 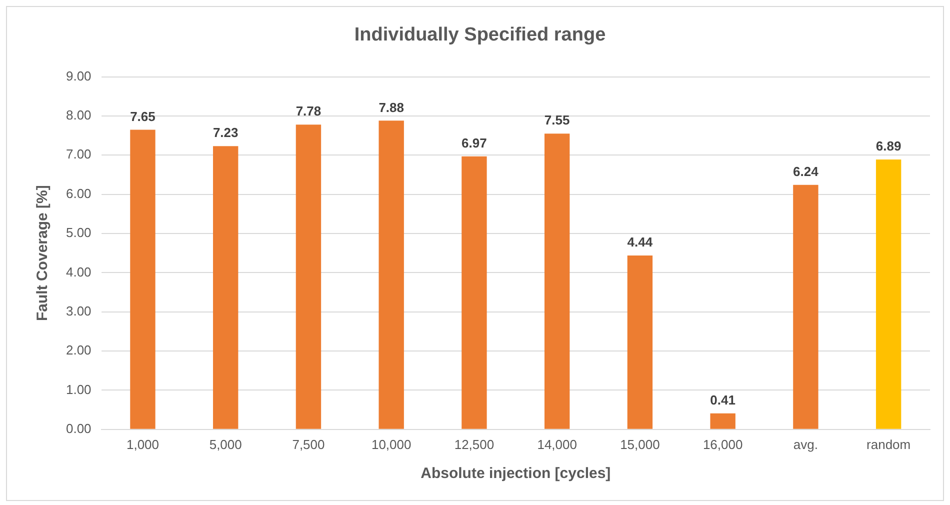 I want to click on y-tick-label: 3.00, so click(x=79, y=310).